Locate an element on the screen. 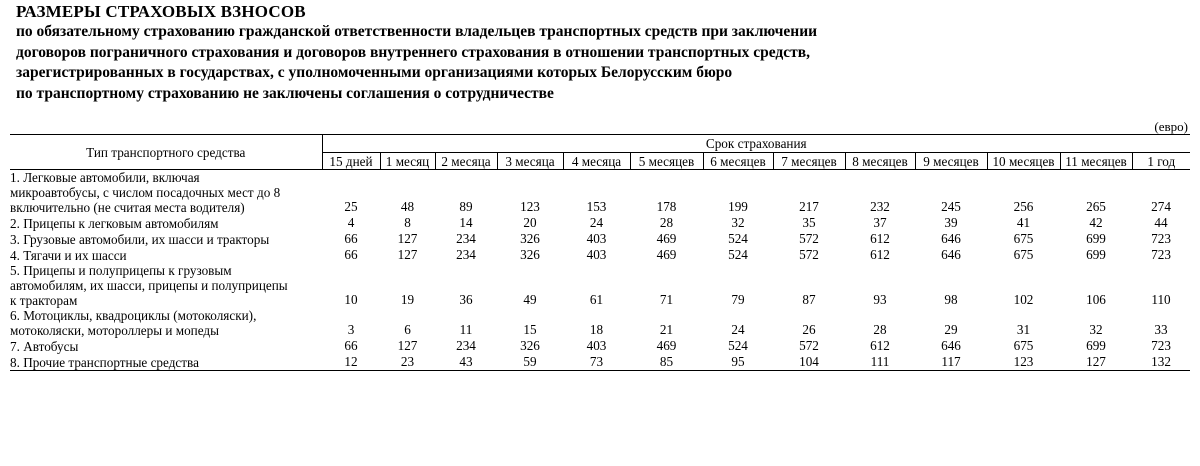 This screenshot has height=466, width=1200. premium-value-cell: 37 is located at coordinates (880, 222).